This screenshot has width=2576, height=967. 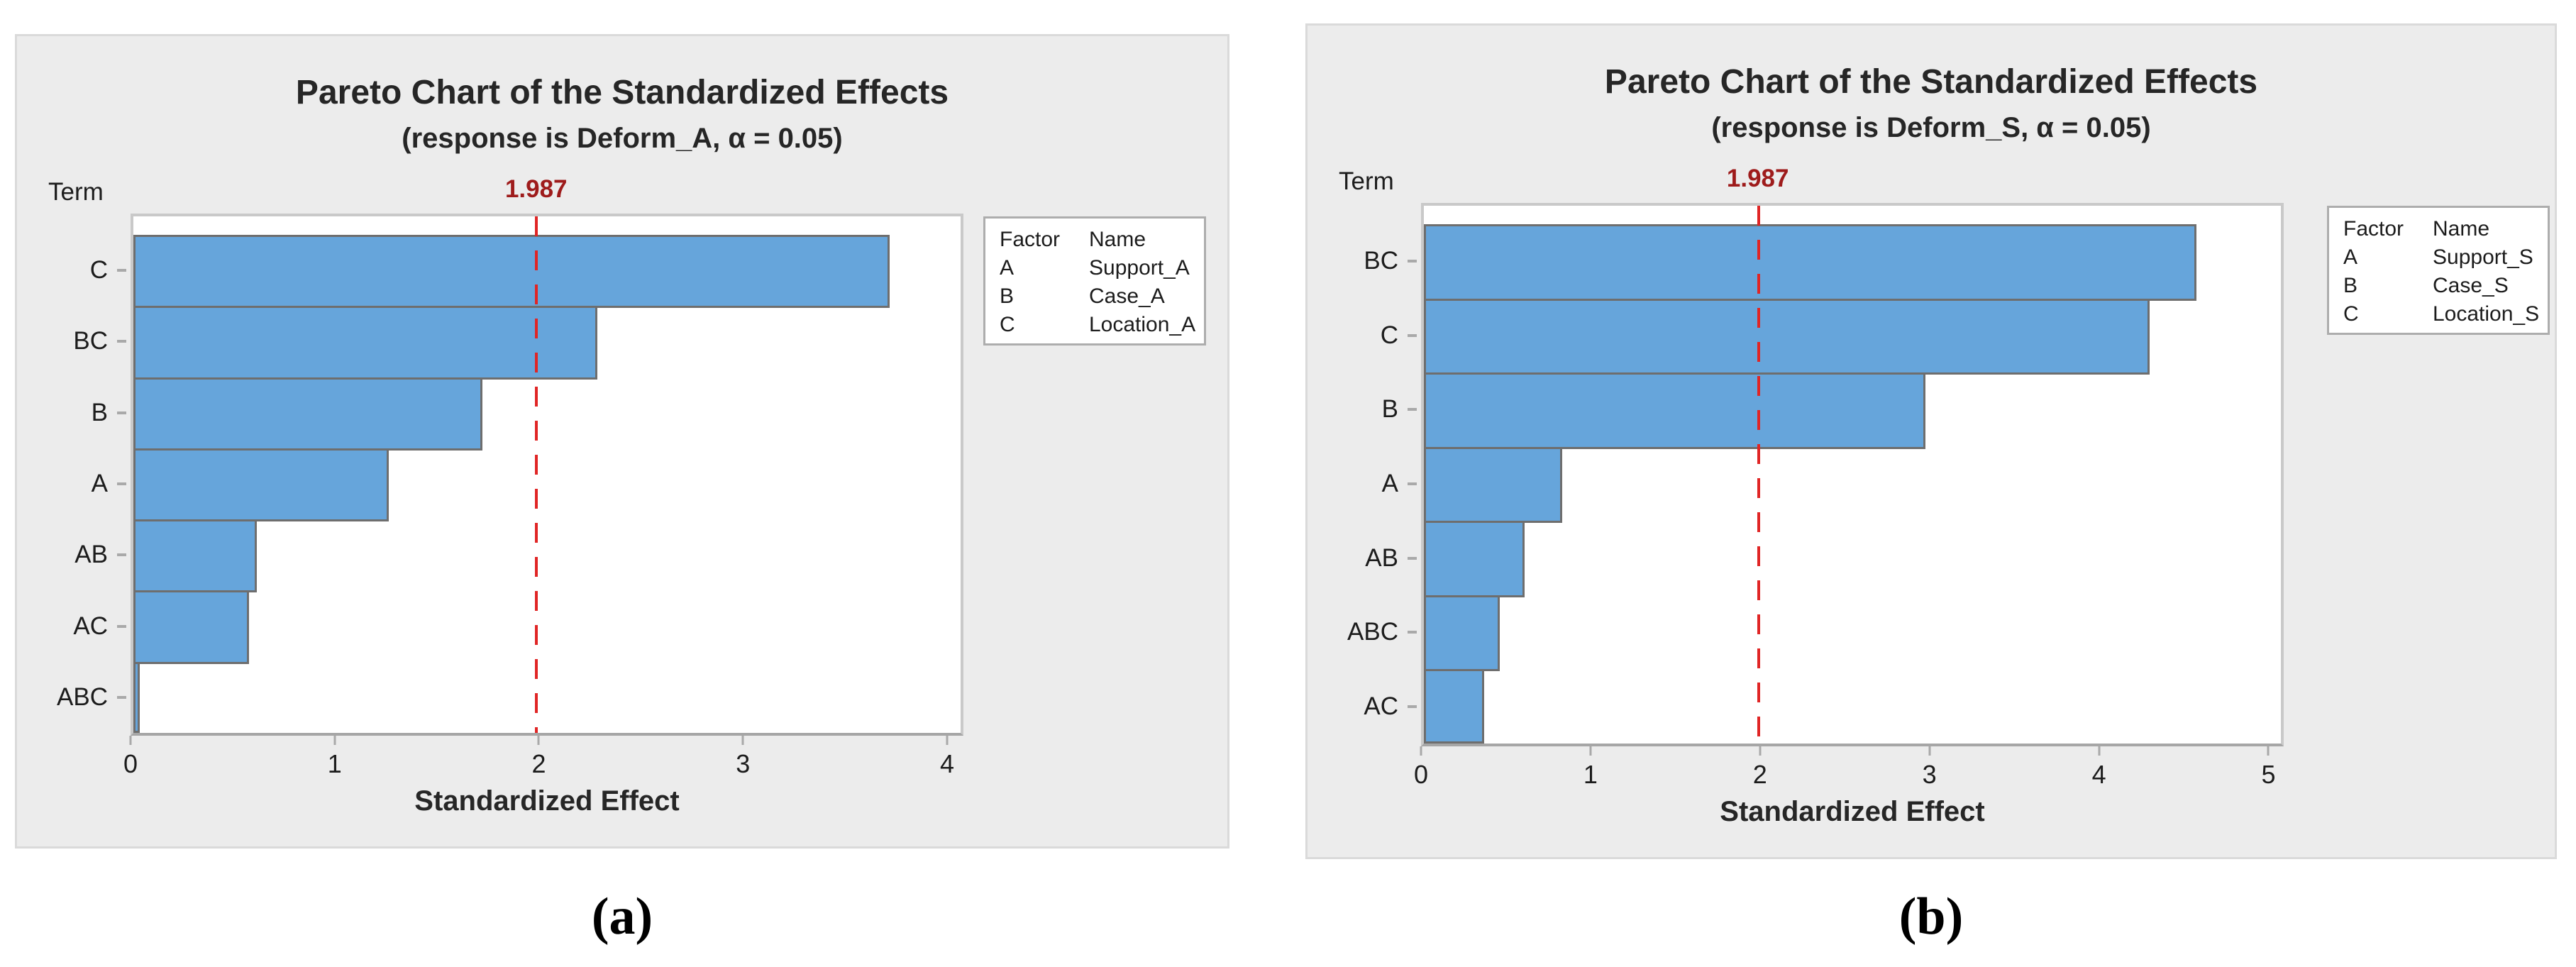 I want to click on factor-legend: Factor Name A Support_A B Case_A C Location_A, so click(x=1094, y=281).